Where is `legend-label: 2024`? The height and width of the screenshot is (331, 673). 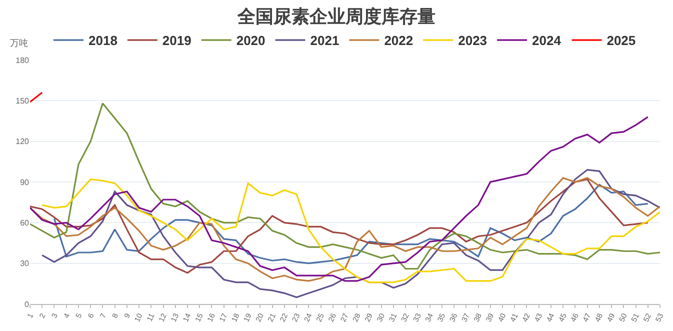 legend-label: 2024 is located at coordinates (547, 40).